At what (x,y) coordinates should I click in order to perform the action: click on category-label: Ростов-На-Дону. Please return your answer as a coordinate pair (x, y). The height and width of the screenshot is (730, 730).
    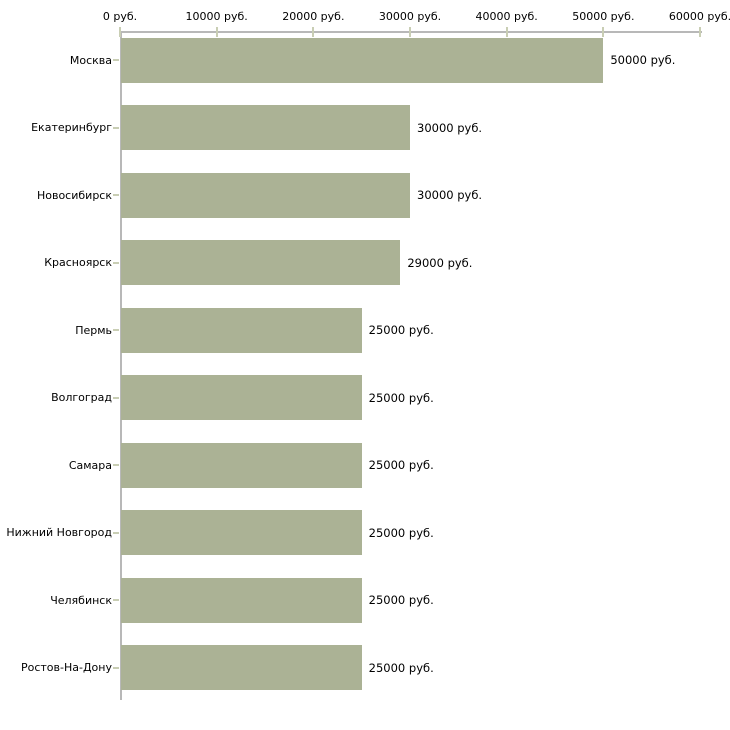
    Looking at the image, I should click on (66, 667).